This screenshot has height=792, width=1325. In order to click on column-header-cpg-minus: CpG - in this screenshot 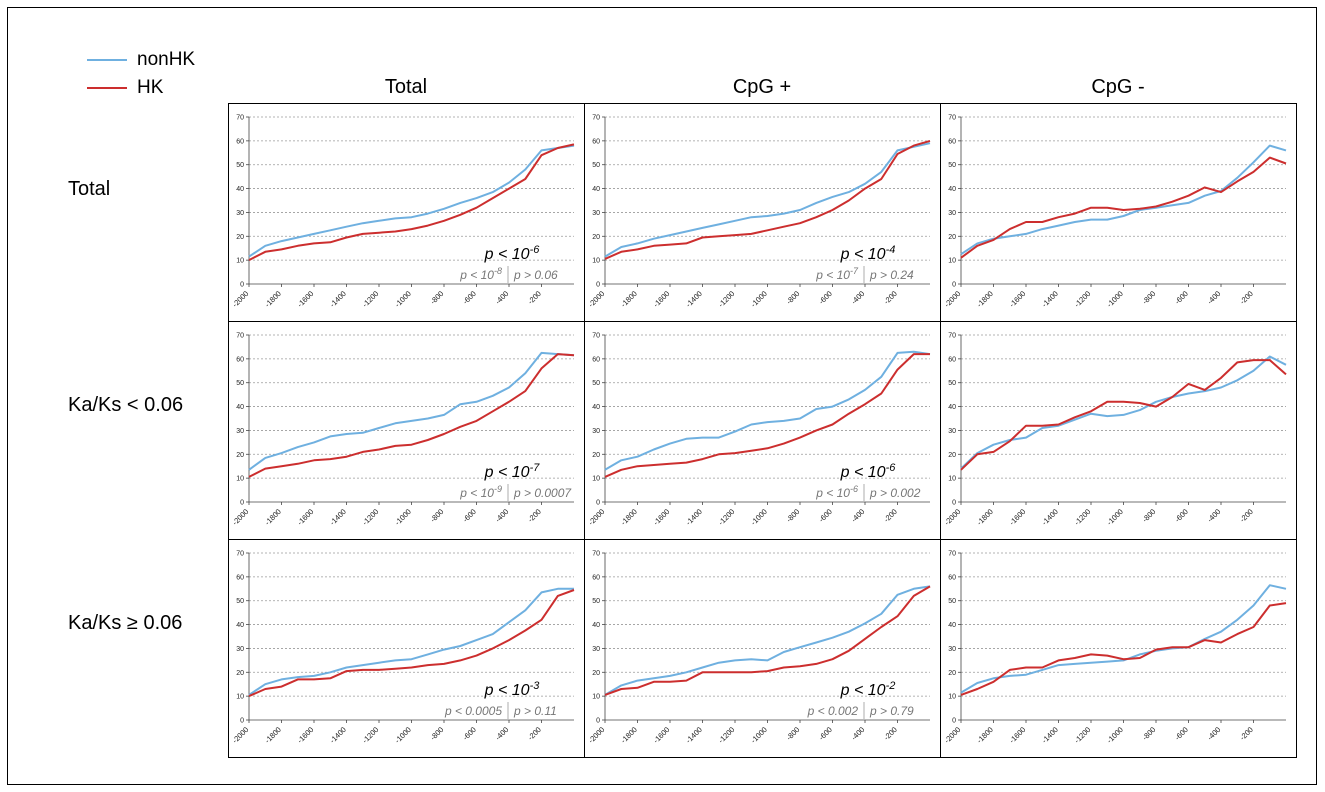, I will do `click(1118, 87)`.